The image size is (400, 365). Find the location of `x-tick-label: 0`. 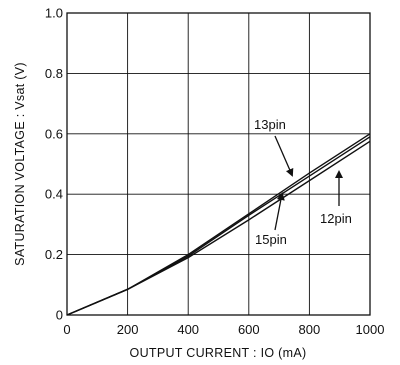

x-tick-label: 0 is located at coordinates (66, 329).